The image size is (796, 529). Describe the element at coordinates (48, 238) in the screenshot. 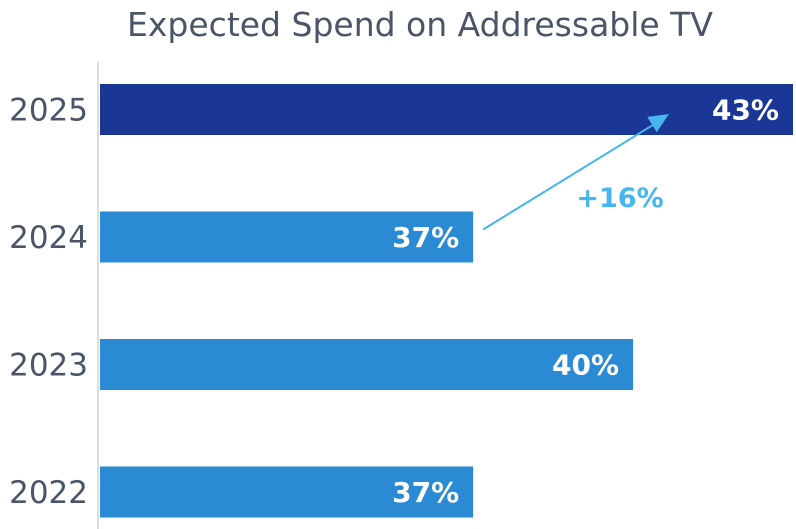

I see `category-label-2024: 2024` at that location.